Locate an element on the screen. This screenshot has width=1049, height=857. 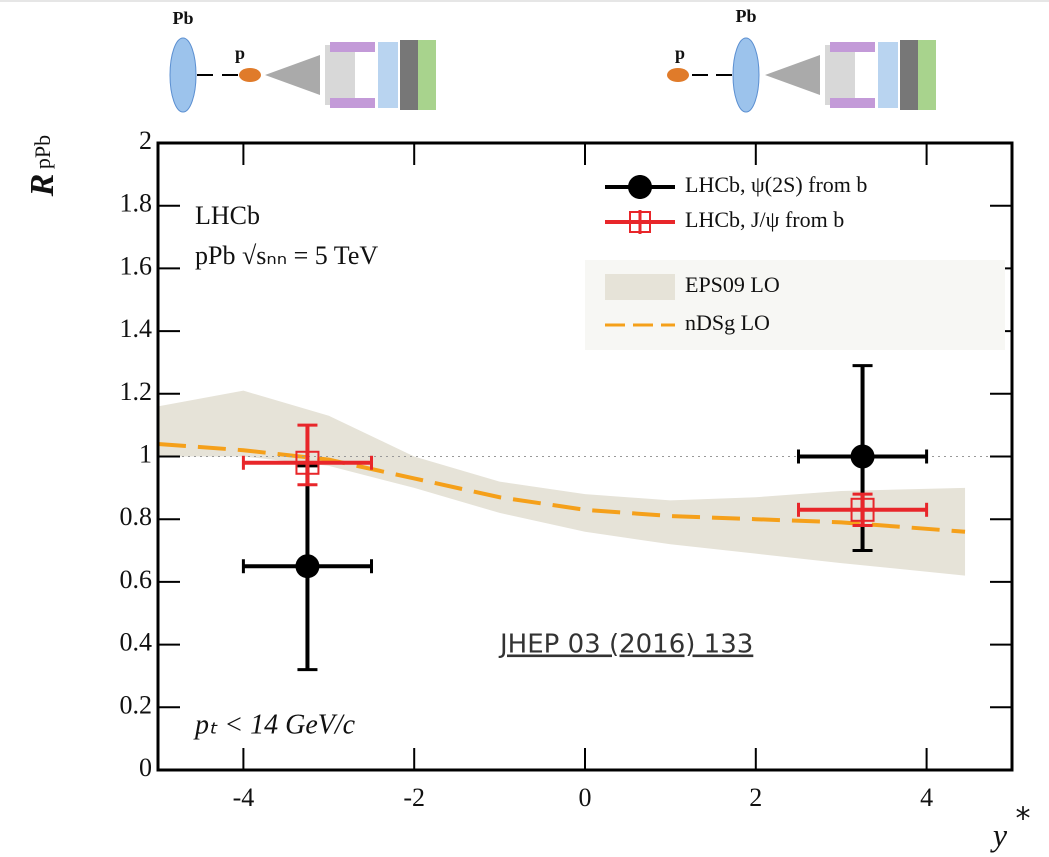
annotation: pₜ < 14 GeV/c is located at coordinates (274, 724).